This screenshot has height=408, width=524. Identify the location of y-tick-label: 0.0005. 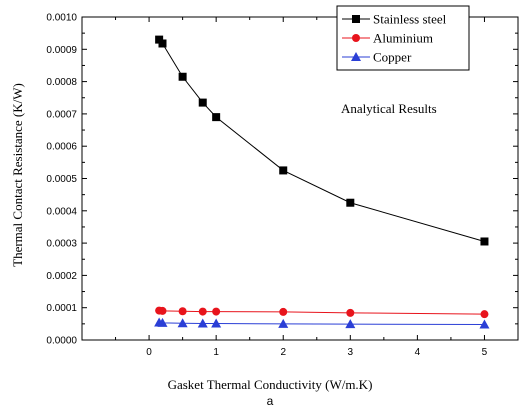
(61, 179).